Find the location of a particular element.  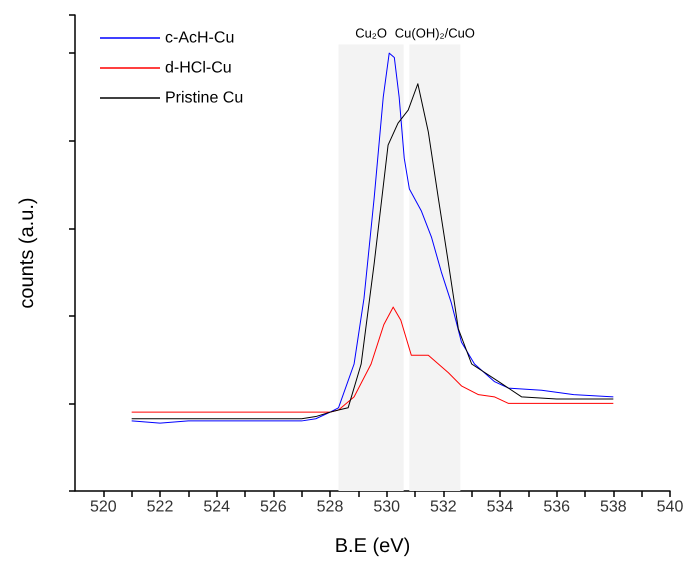

x-tick-label: 532 is located at coordinates (443, 507).